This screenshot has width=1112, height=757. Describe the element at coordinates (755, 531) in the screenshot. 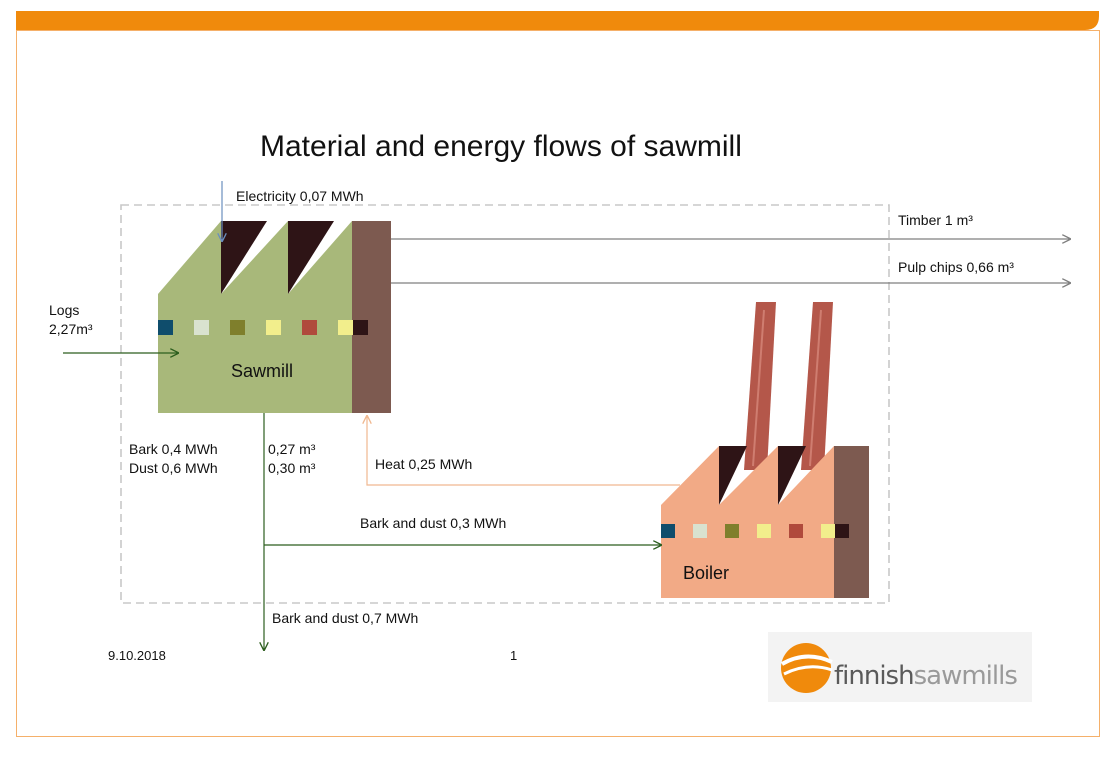

I see `boiler-swatch-row` at that location.